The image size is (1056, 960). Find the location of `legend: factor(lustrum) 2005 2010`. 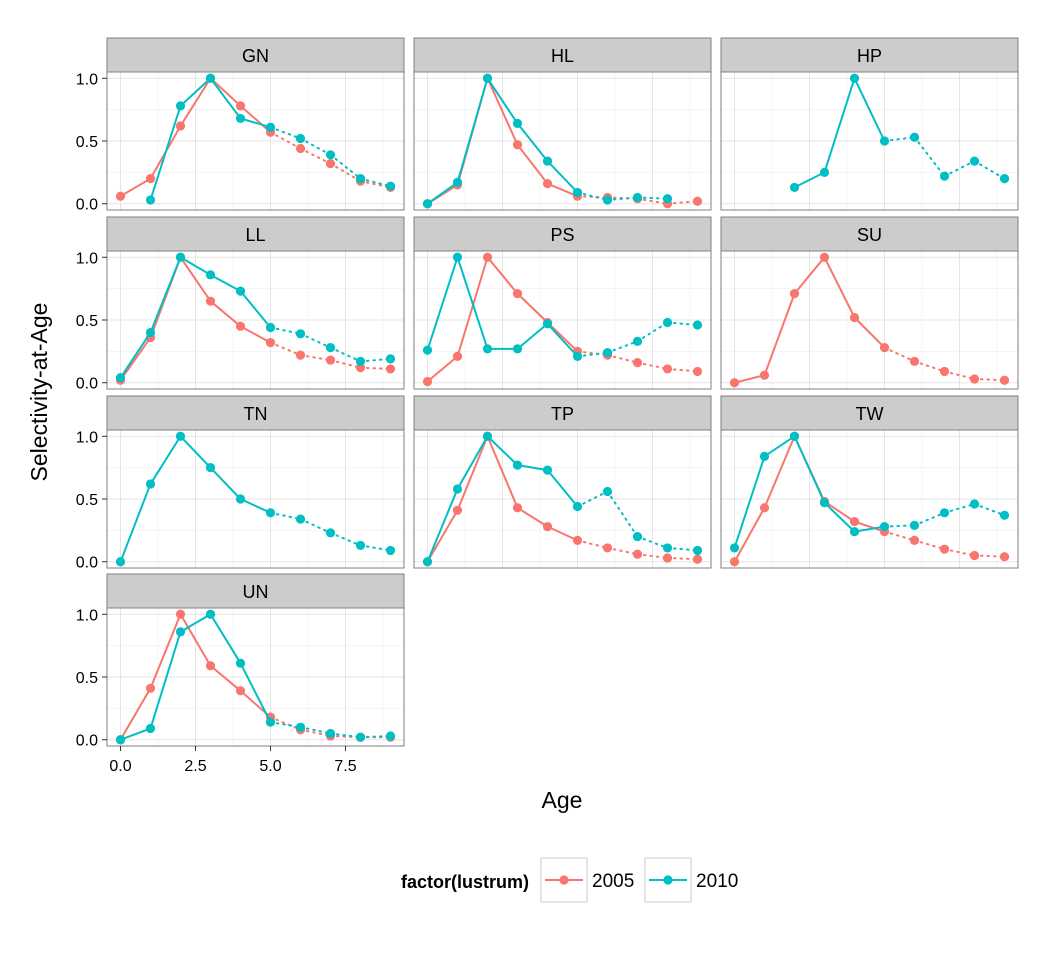

legend: factor(lustrum) 2005 2010 is located at coordinates (569, 880).